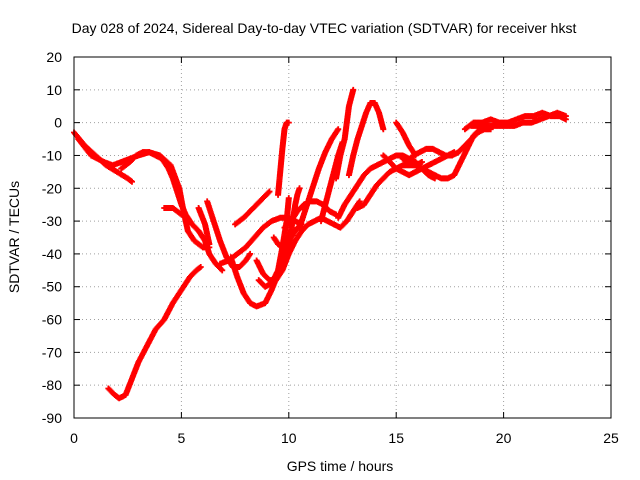 The width and height of the screenshot is (640, 480). What do you see at coordinates (14, 237) in the screenshot?
I see `y-axis-label: SDTVAR / TECUs` at bounding box center [14, 237].